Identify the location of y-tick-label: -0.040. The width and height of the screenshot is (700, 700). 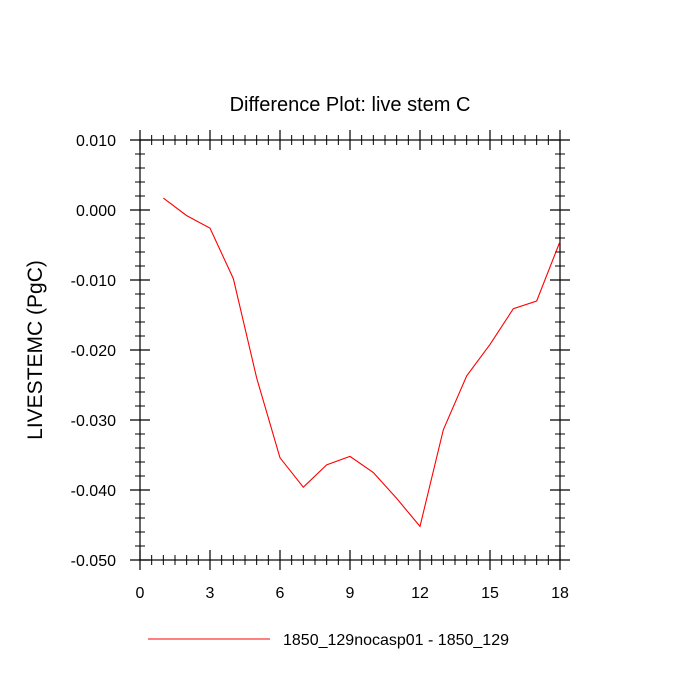
(93, 491).